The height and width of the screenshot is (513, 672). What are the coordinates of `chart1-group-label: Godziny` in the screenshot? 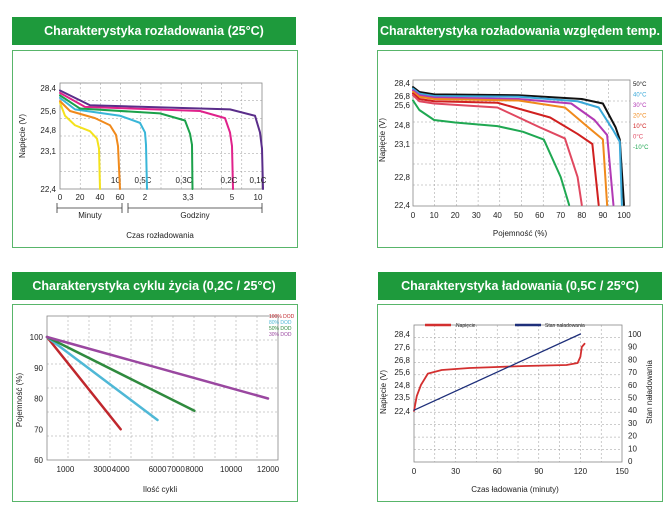 It's located at (194, 215).